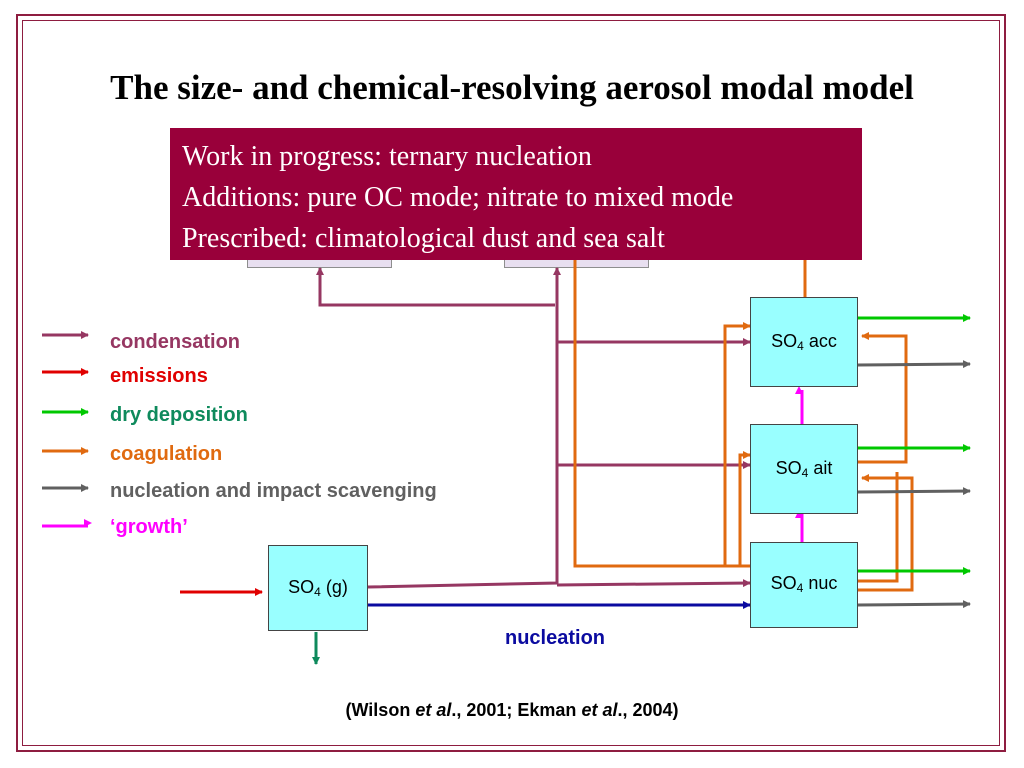 The width and height of the screenshot is (1024, 768). I want to click on legend-label-growth: ‘growth’, so click(149, 527).